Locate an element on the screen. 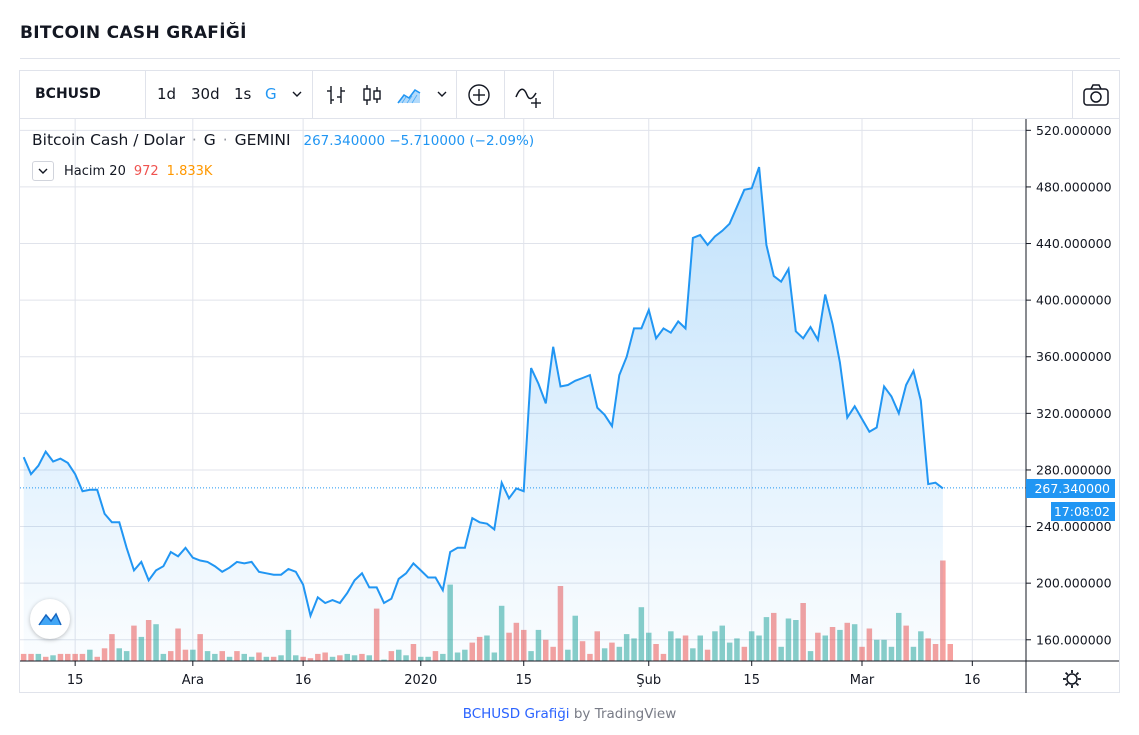  x-tick-label: Ara is located at coordinates (193, 680).